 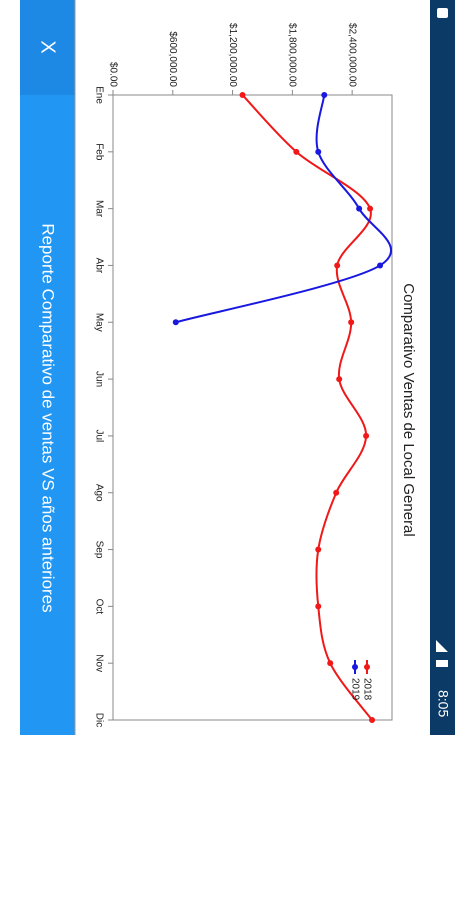 I want to click on series-line, so click(x=283, y=209).